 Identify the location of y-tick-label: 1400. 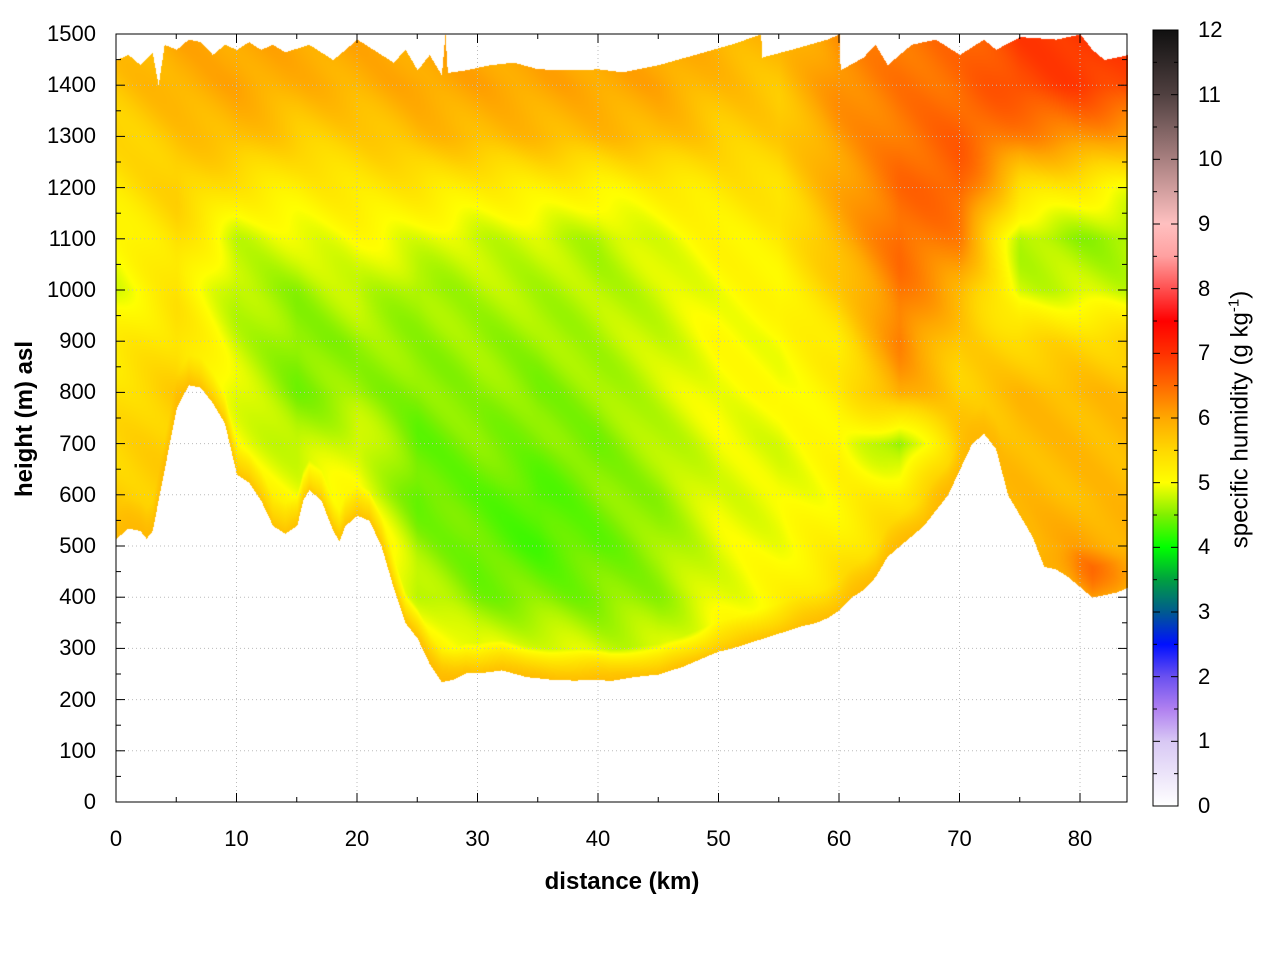
(71, 85).